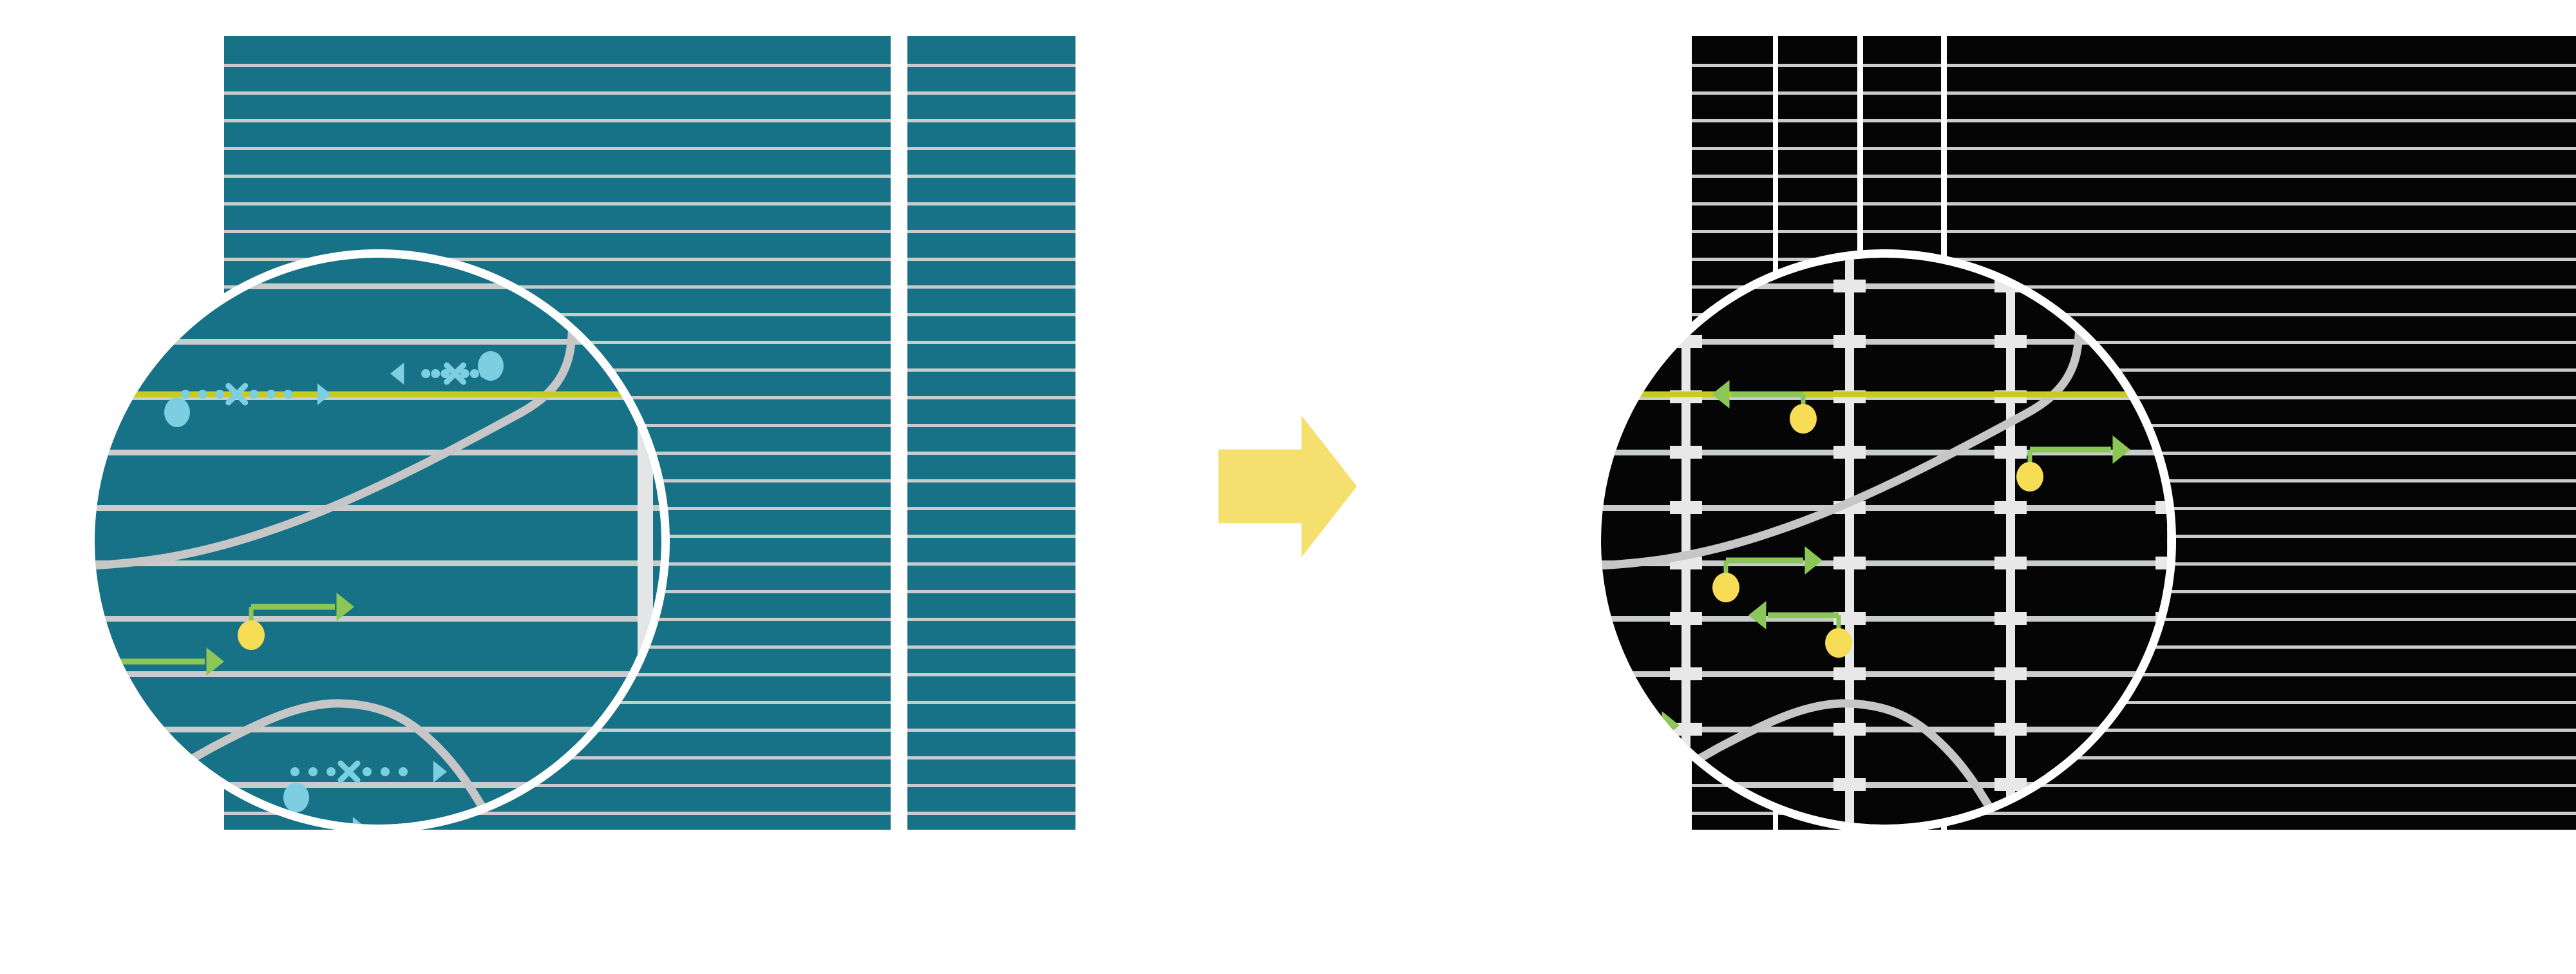 Image resolution: width=2576 pixels, height=974 pixels. I want to click on yellow-right-arrow, so click(1287, 486).